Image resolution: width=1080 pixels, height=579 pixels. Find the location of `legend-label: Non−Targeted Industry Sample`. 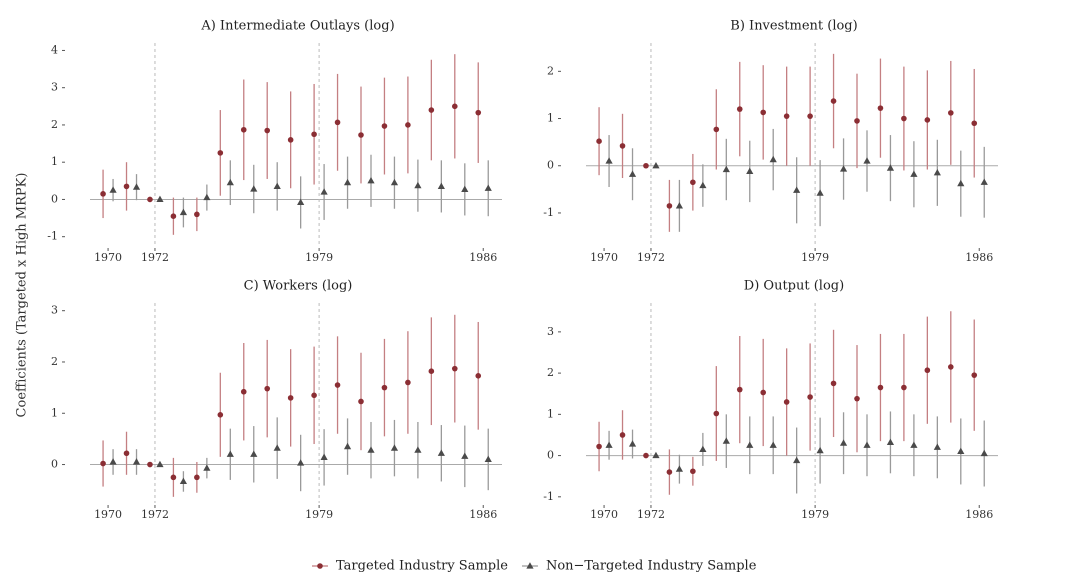

legend-label: Non−Targeted Industry Sample is located at coordinates (651, 566).